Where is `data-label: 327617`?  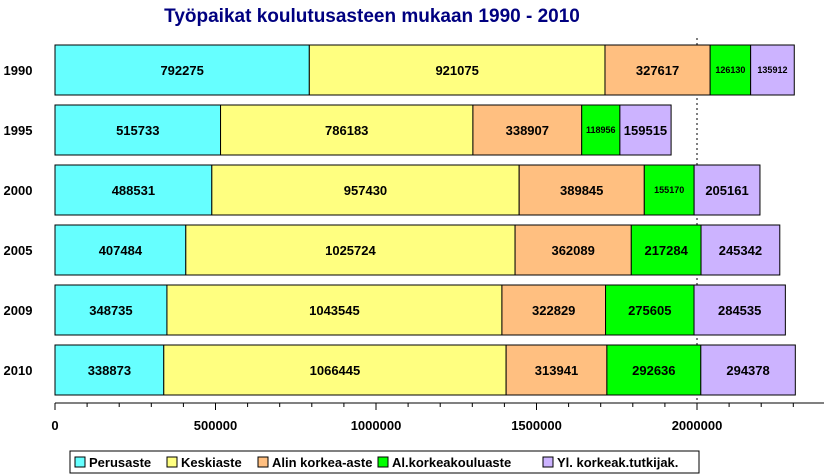 data-label: 327617 is located at coordinates (657, 70).